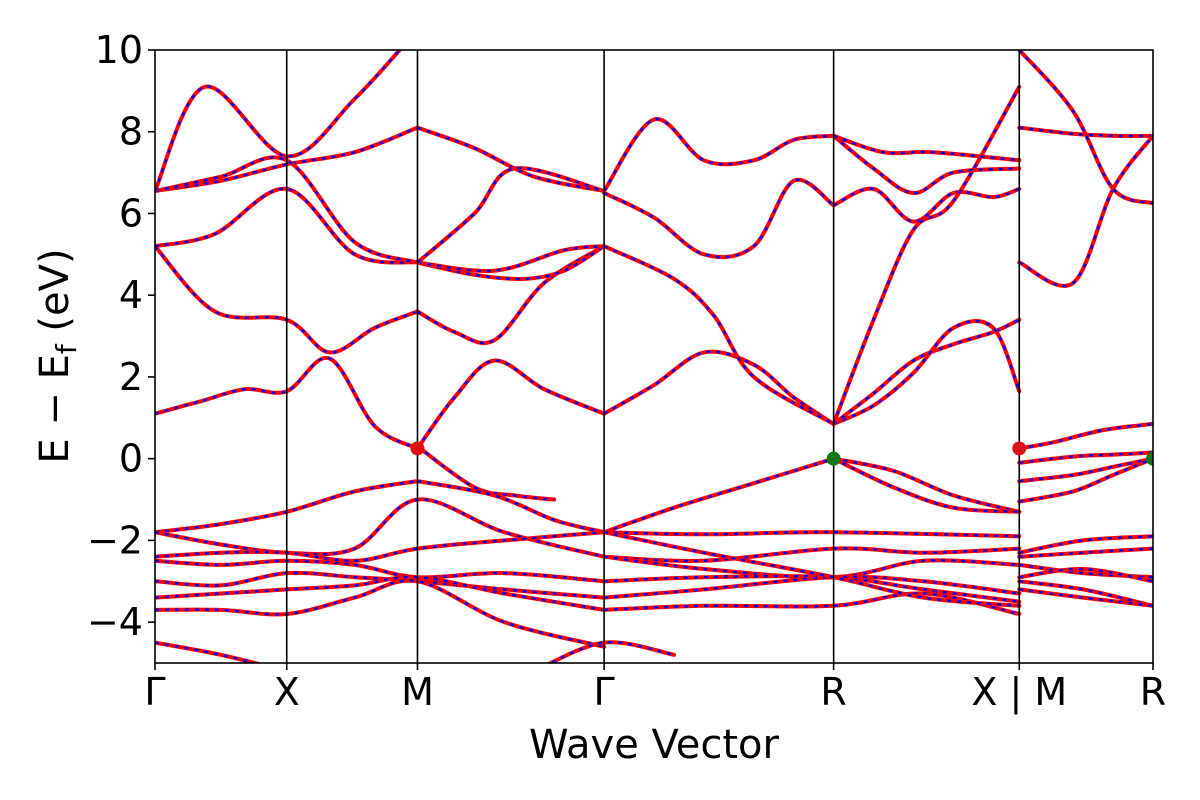  Describe the element at coordinates (604, 692) in the screenshot. I see `x-tick-label-3: Γ` at that location.